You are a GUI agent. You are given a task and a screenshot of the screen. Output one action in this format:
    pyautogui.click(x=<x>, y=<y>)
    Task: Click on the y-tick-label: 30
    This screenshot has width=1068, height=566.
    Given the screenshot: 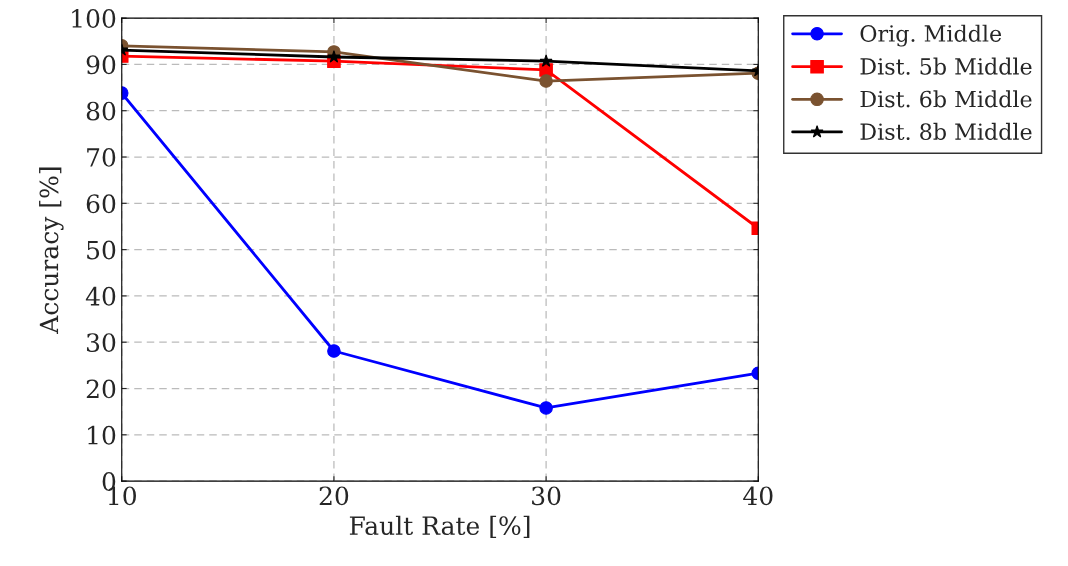 What is the action you would take?
    pyautogui.click(x=101, y=343)
    